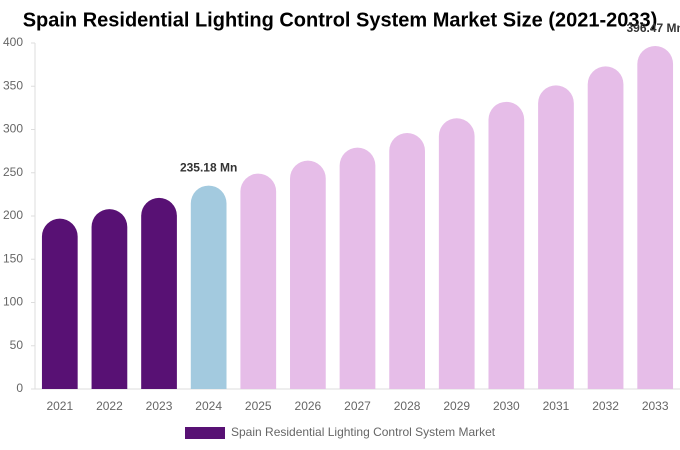  Describe the element at coordinates (456, 406) in the screenshot. I see `x-tick-label: 2029` at that location.